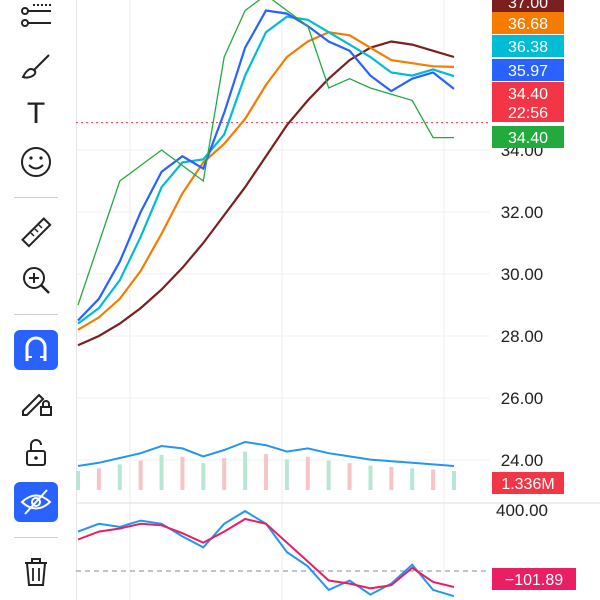  Describe the element at coordinates (522, 274) in the screenshot. I see `price-axis-label: 30.00` at that location.